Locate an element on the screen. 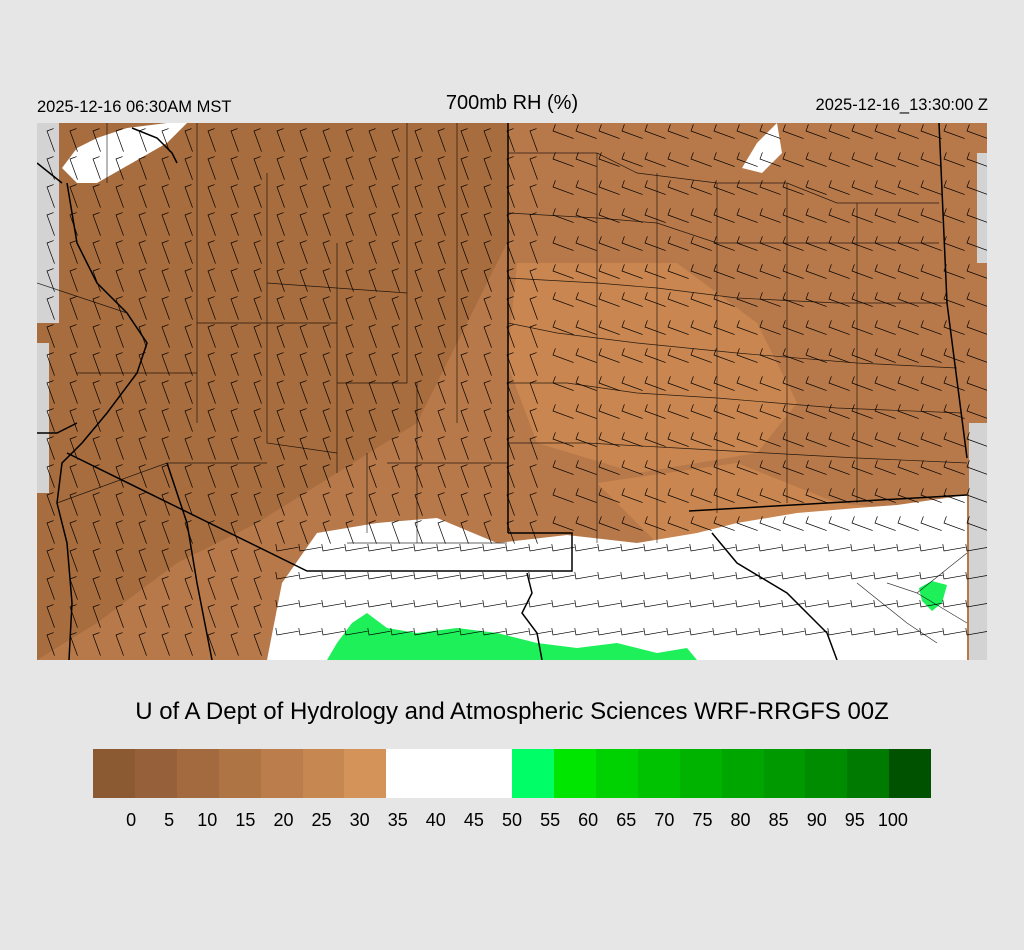 Image resolution: width=1024 pixels, height=950 pixels. colorbar-tick-label: 50 is located at coordinates (512, 820).